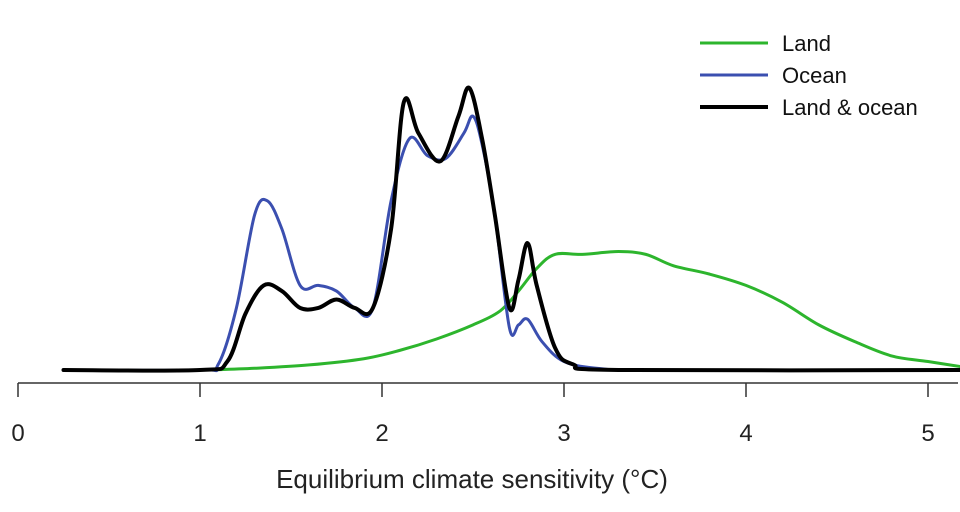 The width and height of the screenshot is (960, 512). Describe the element at coordinates (563, 433) in the screenshot. I see `x-tick-label: 3` at that location.